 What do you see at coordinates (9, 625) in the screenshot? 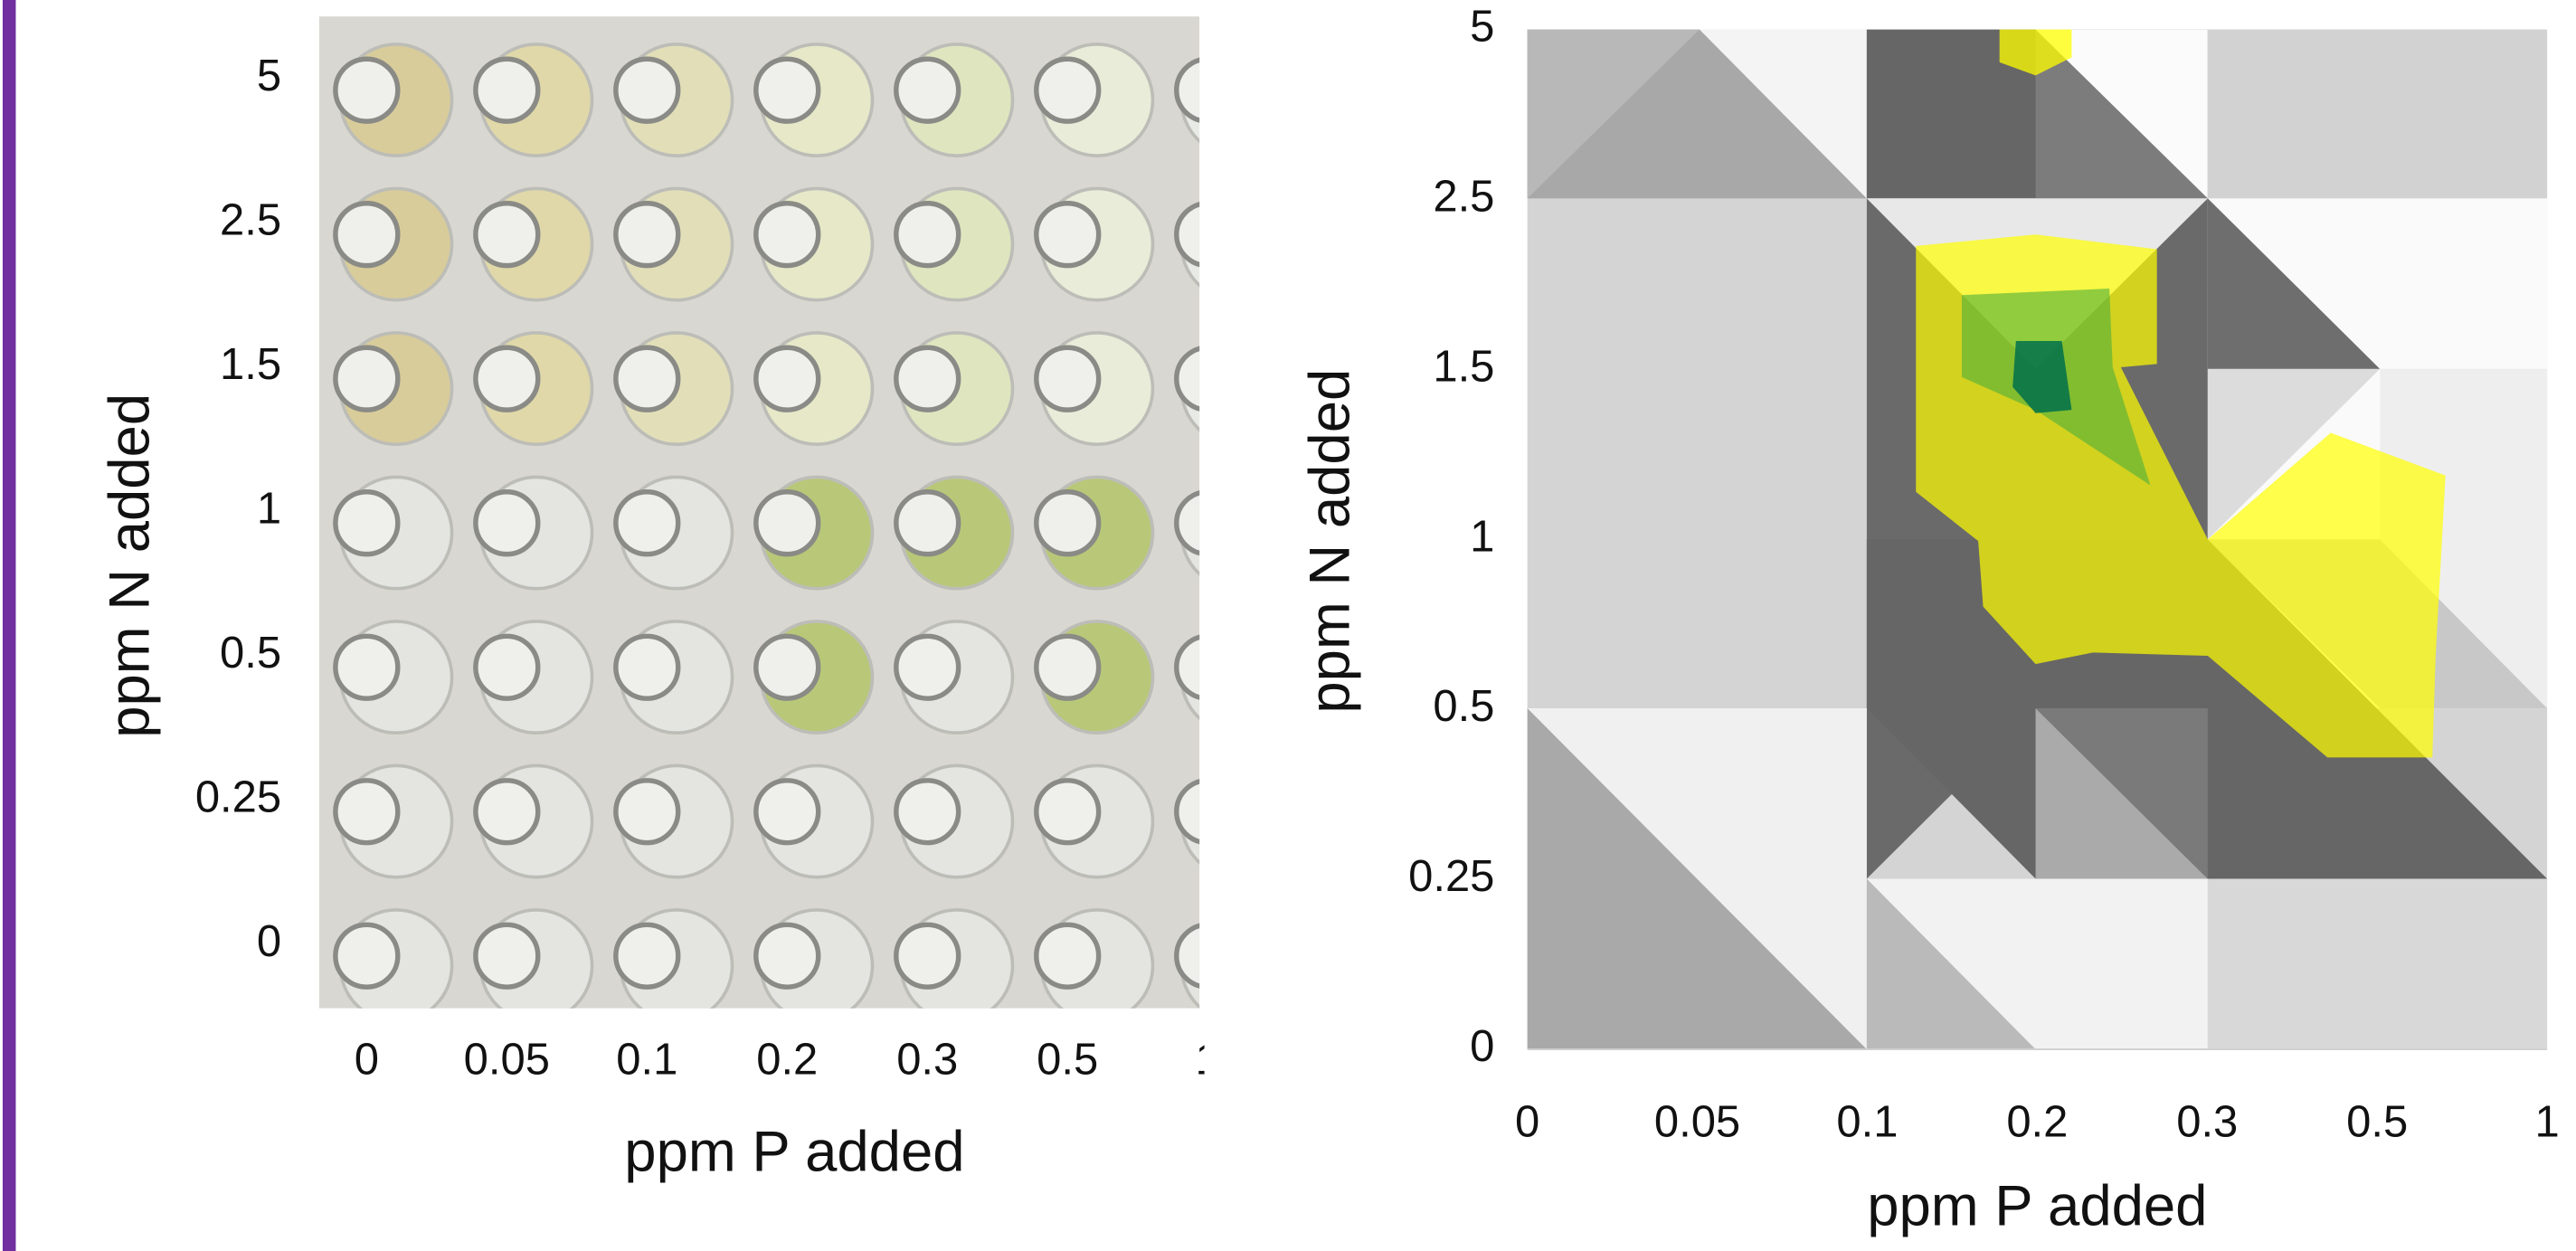
I see `side-strip` at bounding box center [9, 625].